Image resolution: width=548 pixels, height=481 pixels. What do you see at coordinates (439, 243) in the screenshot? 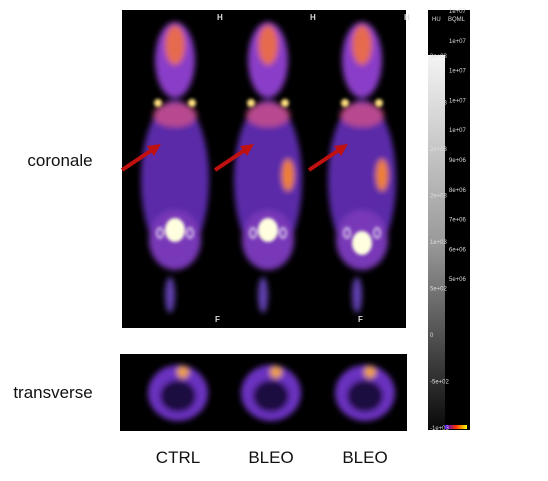
I see `hu-label: 1e+03` at bounding box center [439, 243].